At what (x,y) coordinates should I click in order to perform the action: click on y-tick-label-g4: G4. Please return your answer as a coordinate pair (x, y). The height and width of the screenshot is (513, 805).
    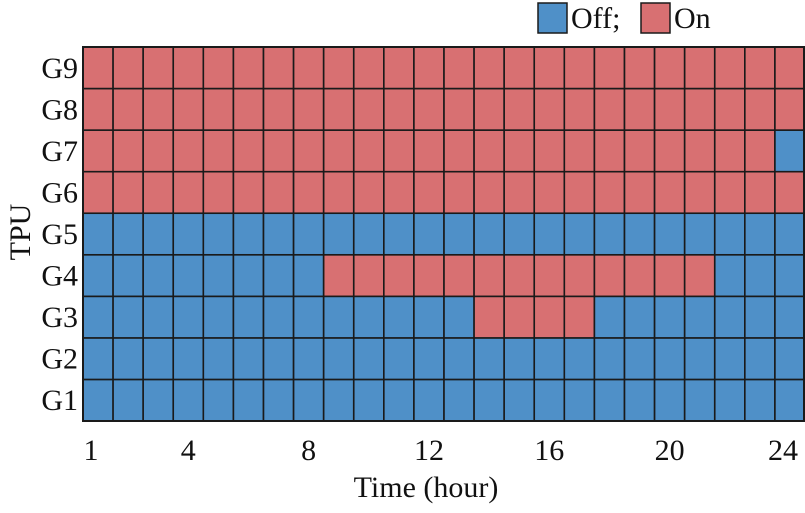
    Looking at the image, I should click on (59, 276).